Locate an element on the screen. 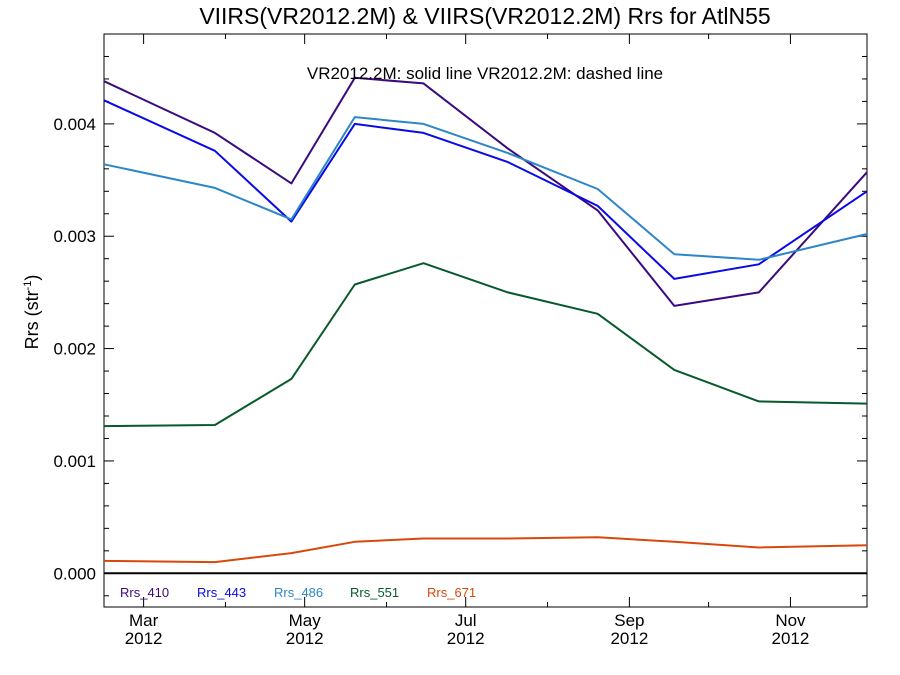  x-tick-month: Jul is located at coordinates (466, 620).